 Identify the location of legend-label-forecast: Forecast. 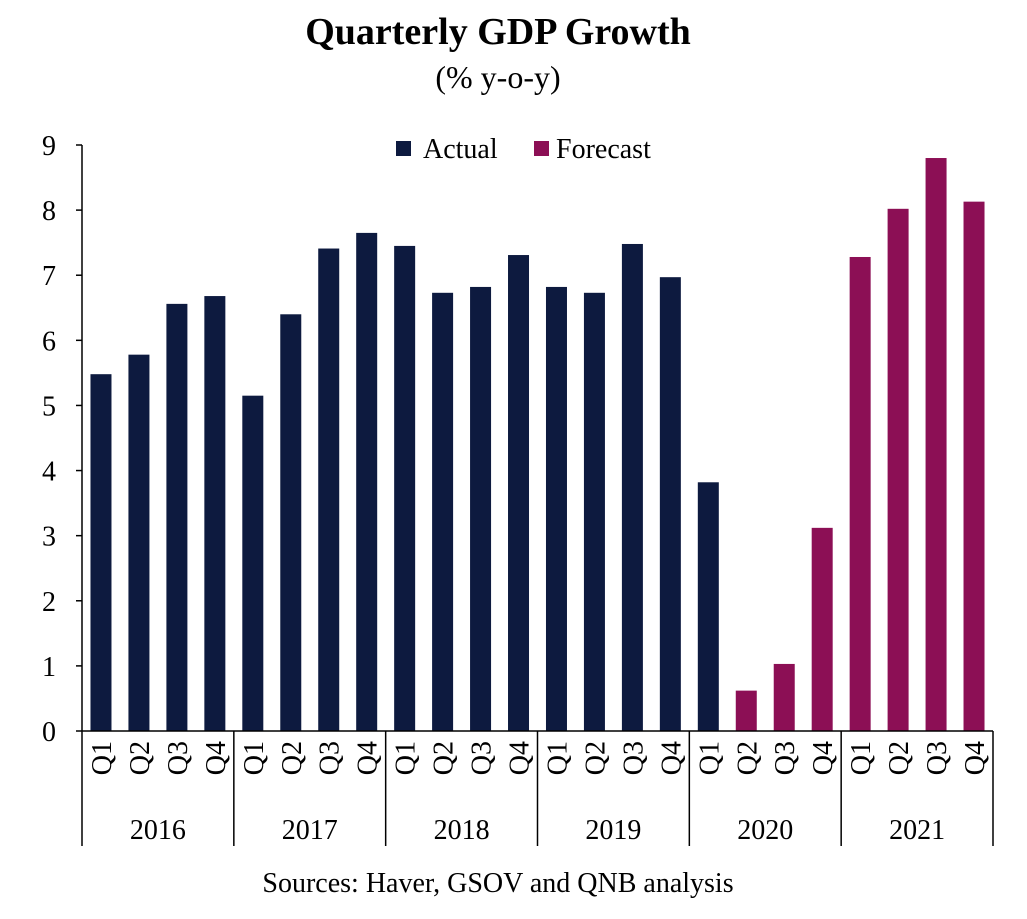
(603, 149).